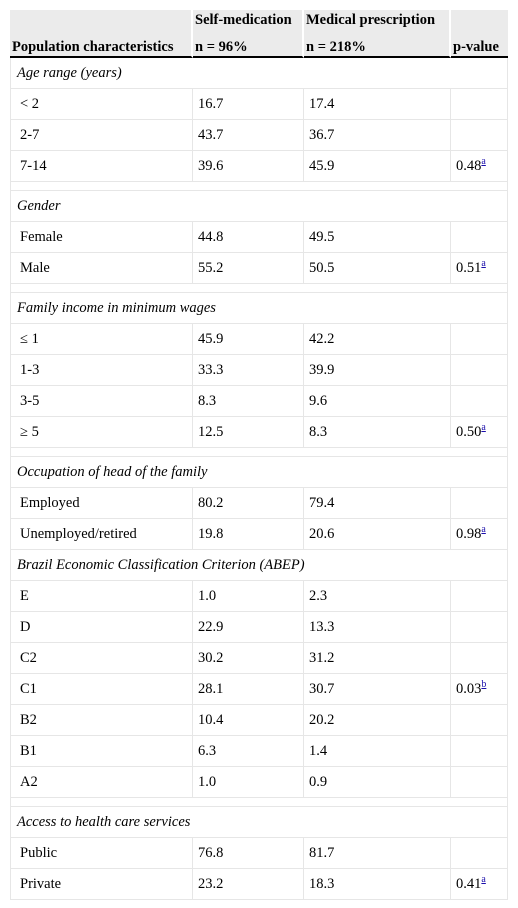 The height and width of the screenshot is (908, 518). What do you see at coordinates (259, 432) in the screenshot?
I see `table-row: ≥ 5 12.5 8.3 0.50a` at bounding box center [259, 432].